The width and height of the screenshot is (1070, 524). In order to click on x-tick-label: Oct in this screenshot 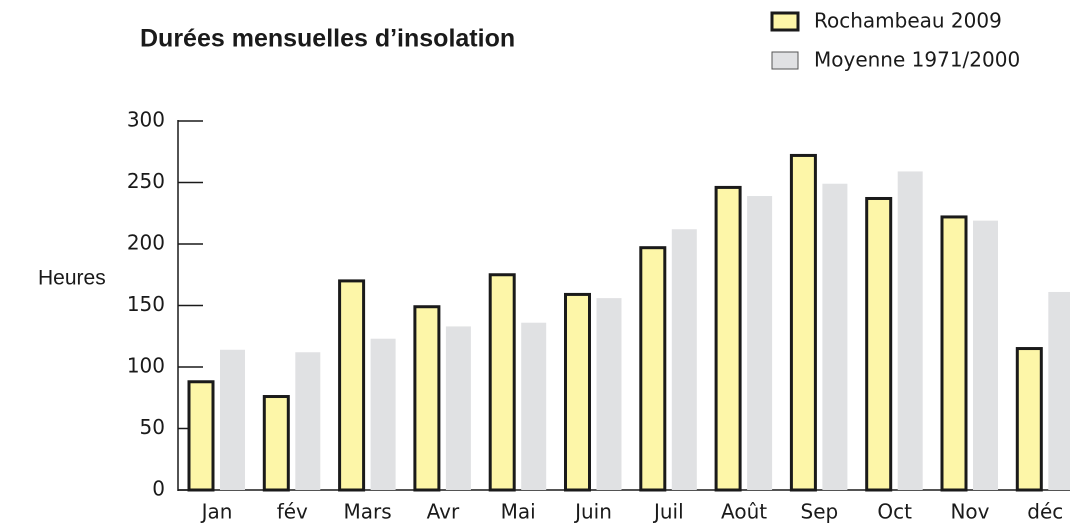, I will do `click(894, 512)`.